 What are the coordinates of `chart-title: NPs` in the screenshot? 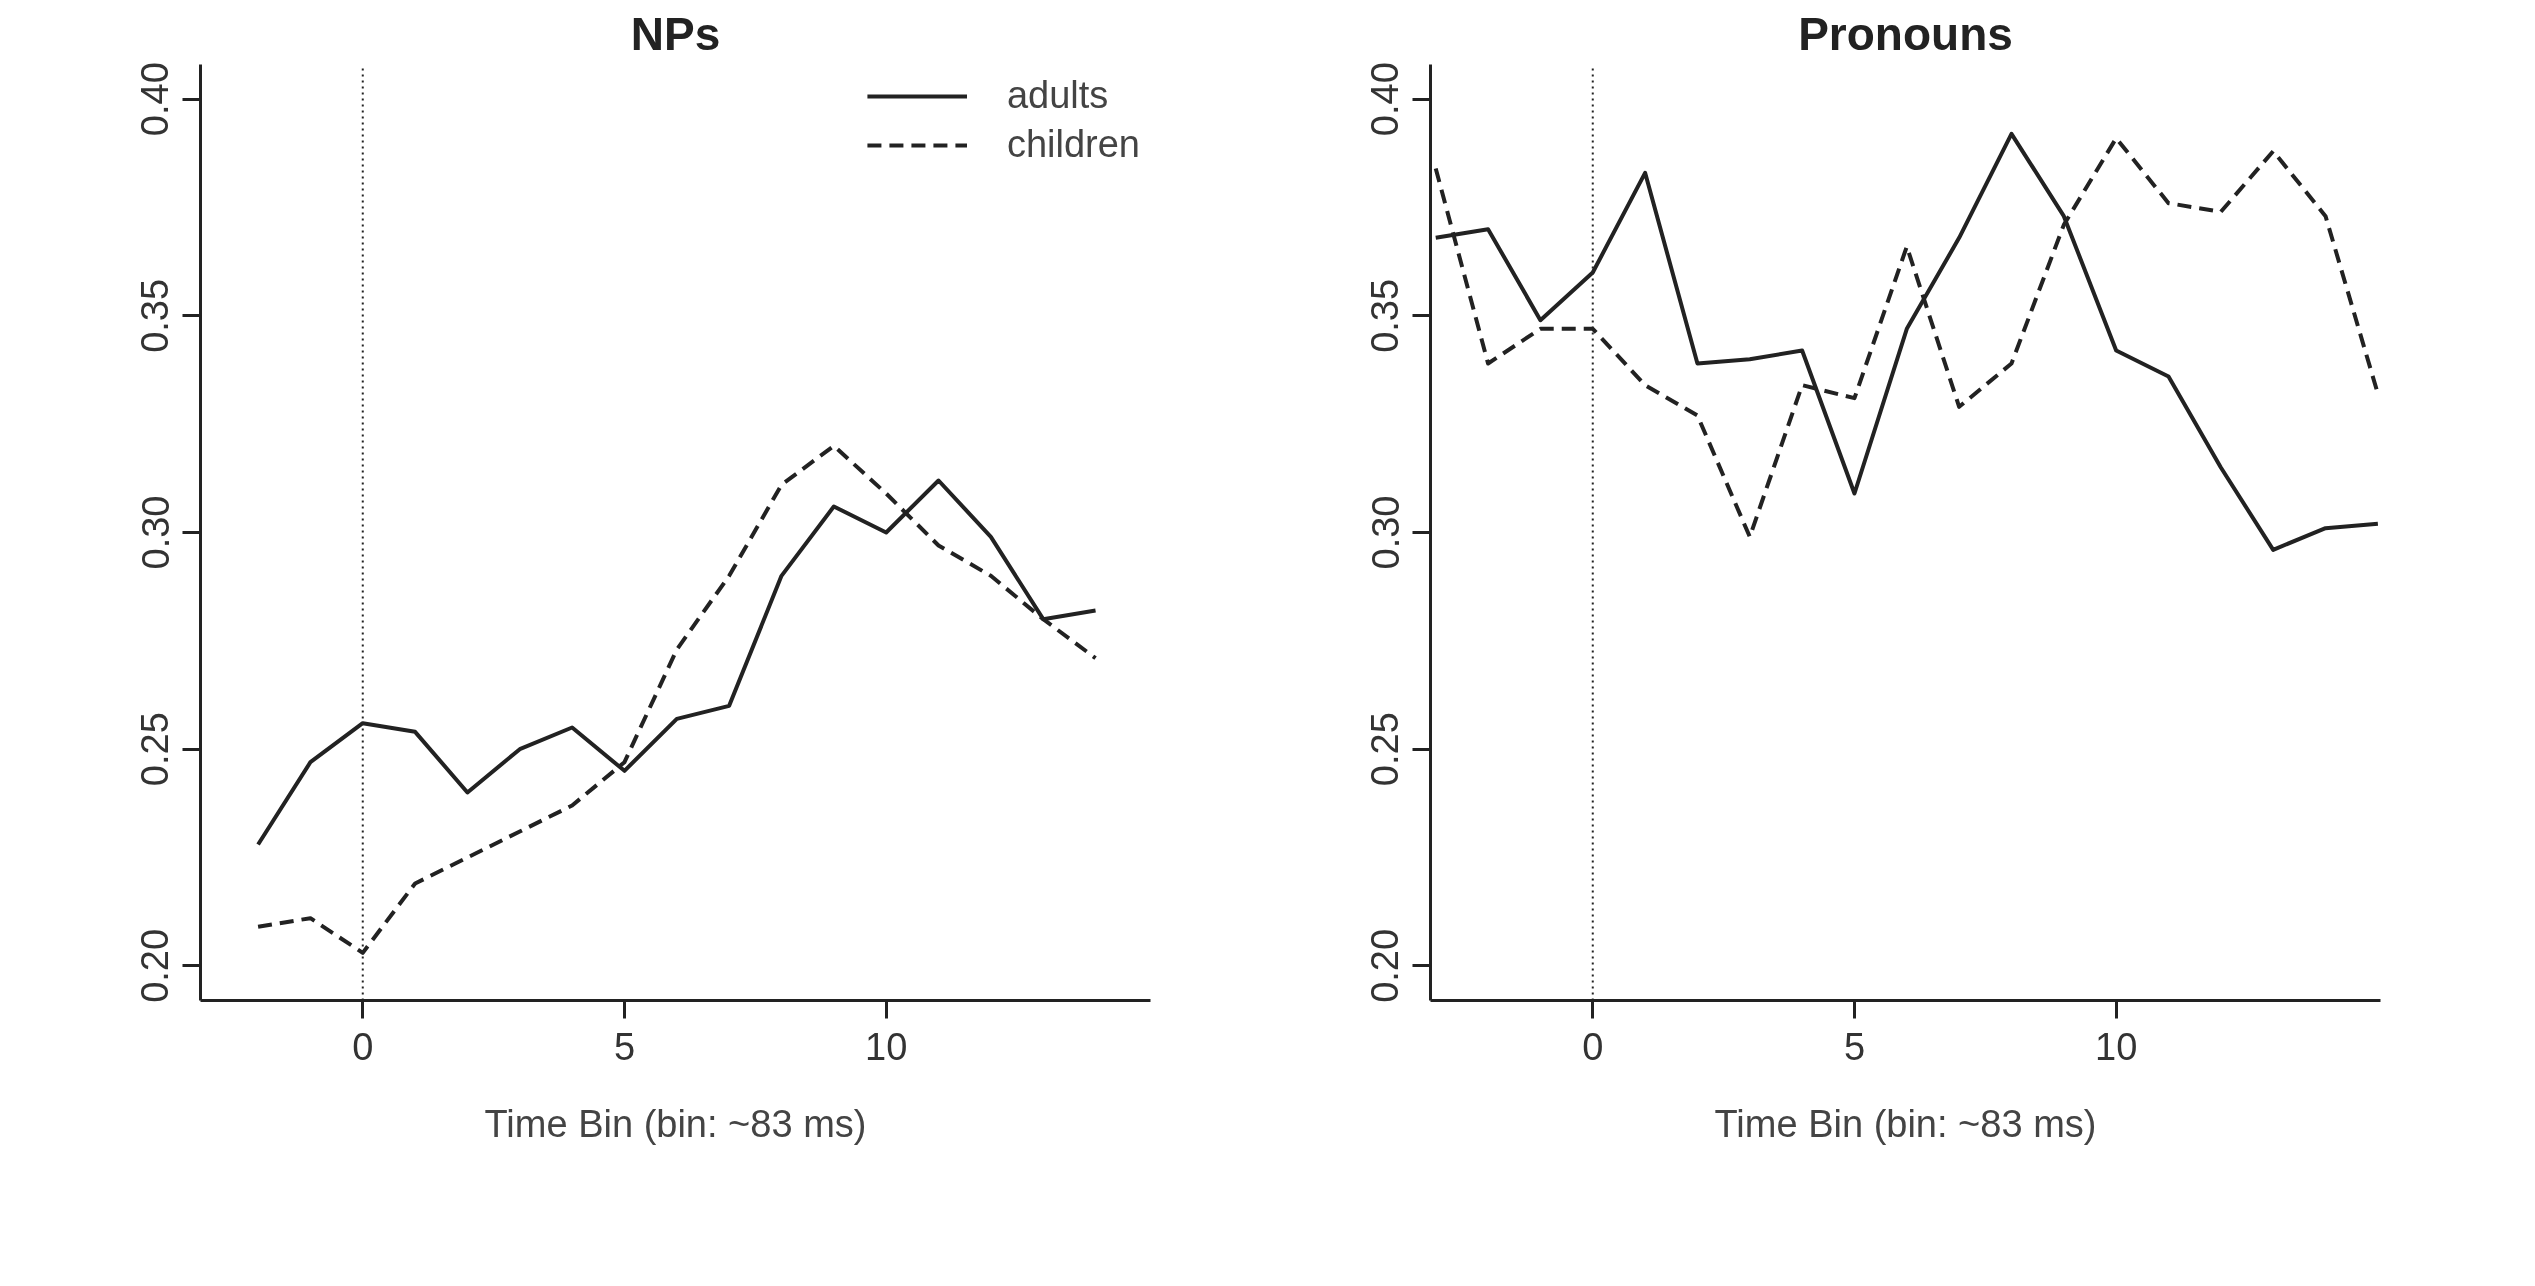 It's located at (675, 33).